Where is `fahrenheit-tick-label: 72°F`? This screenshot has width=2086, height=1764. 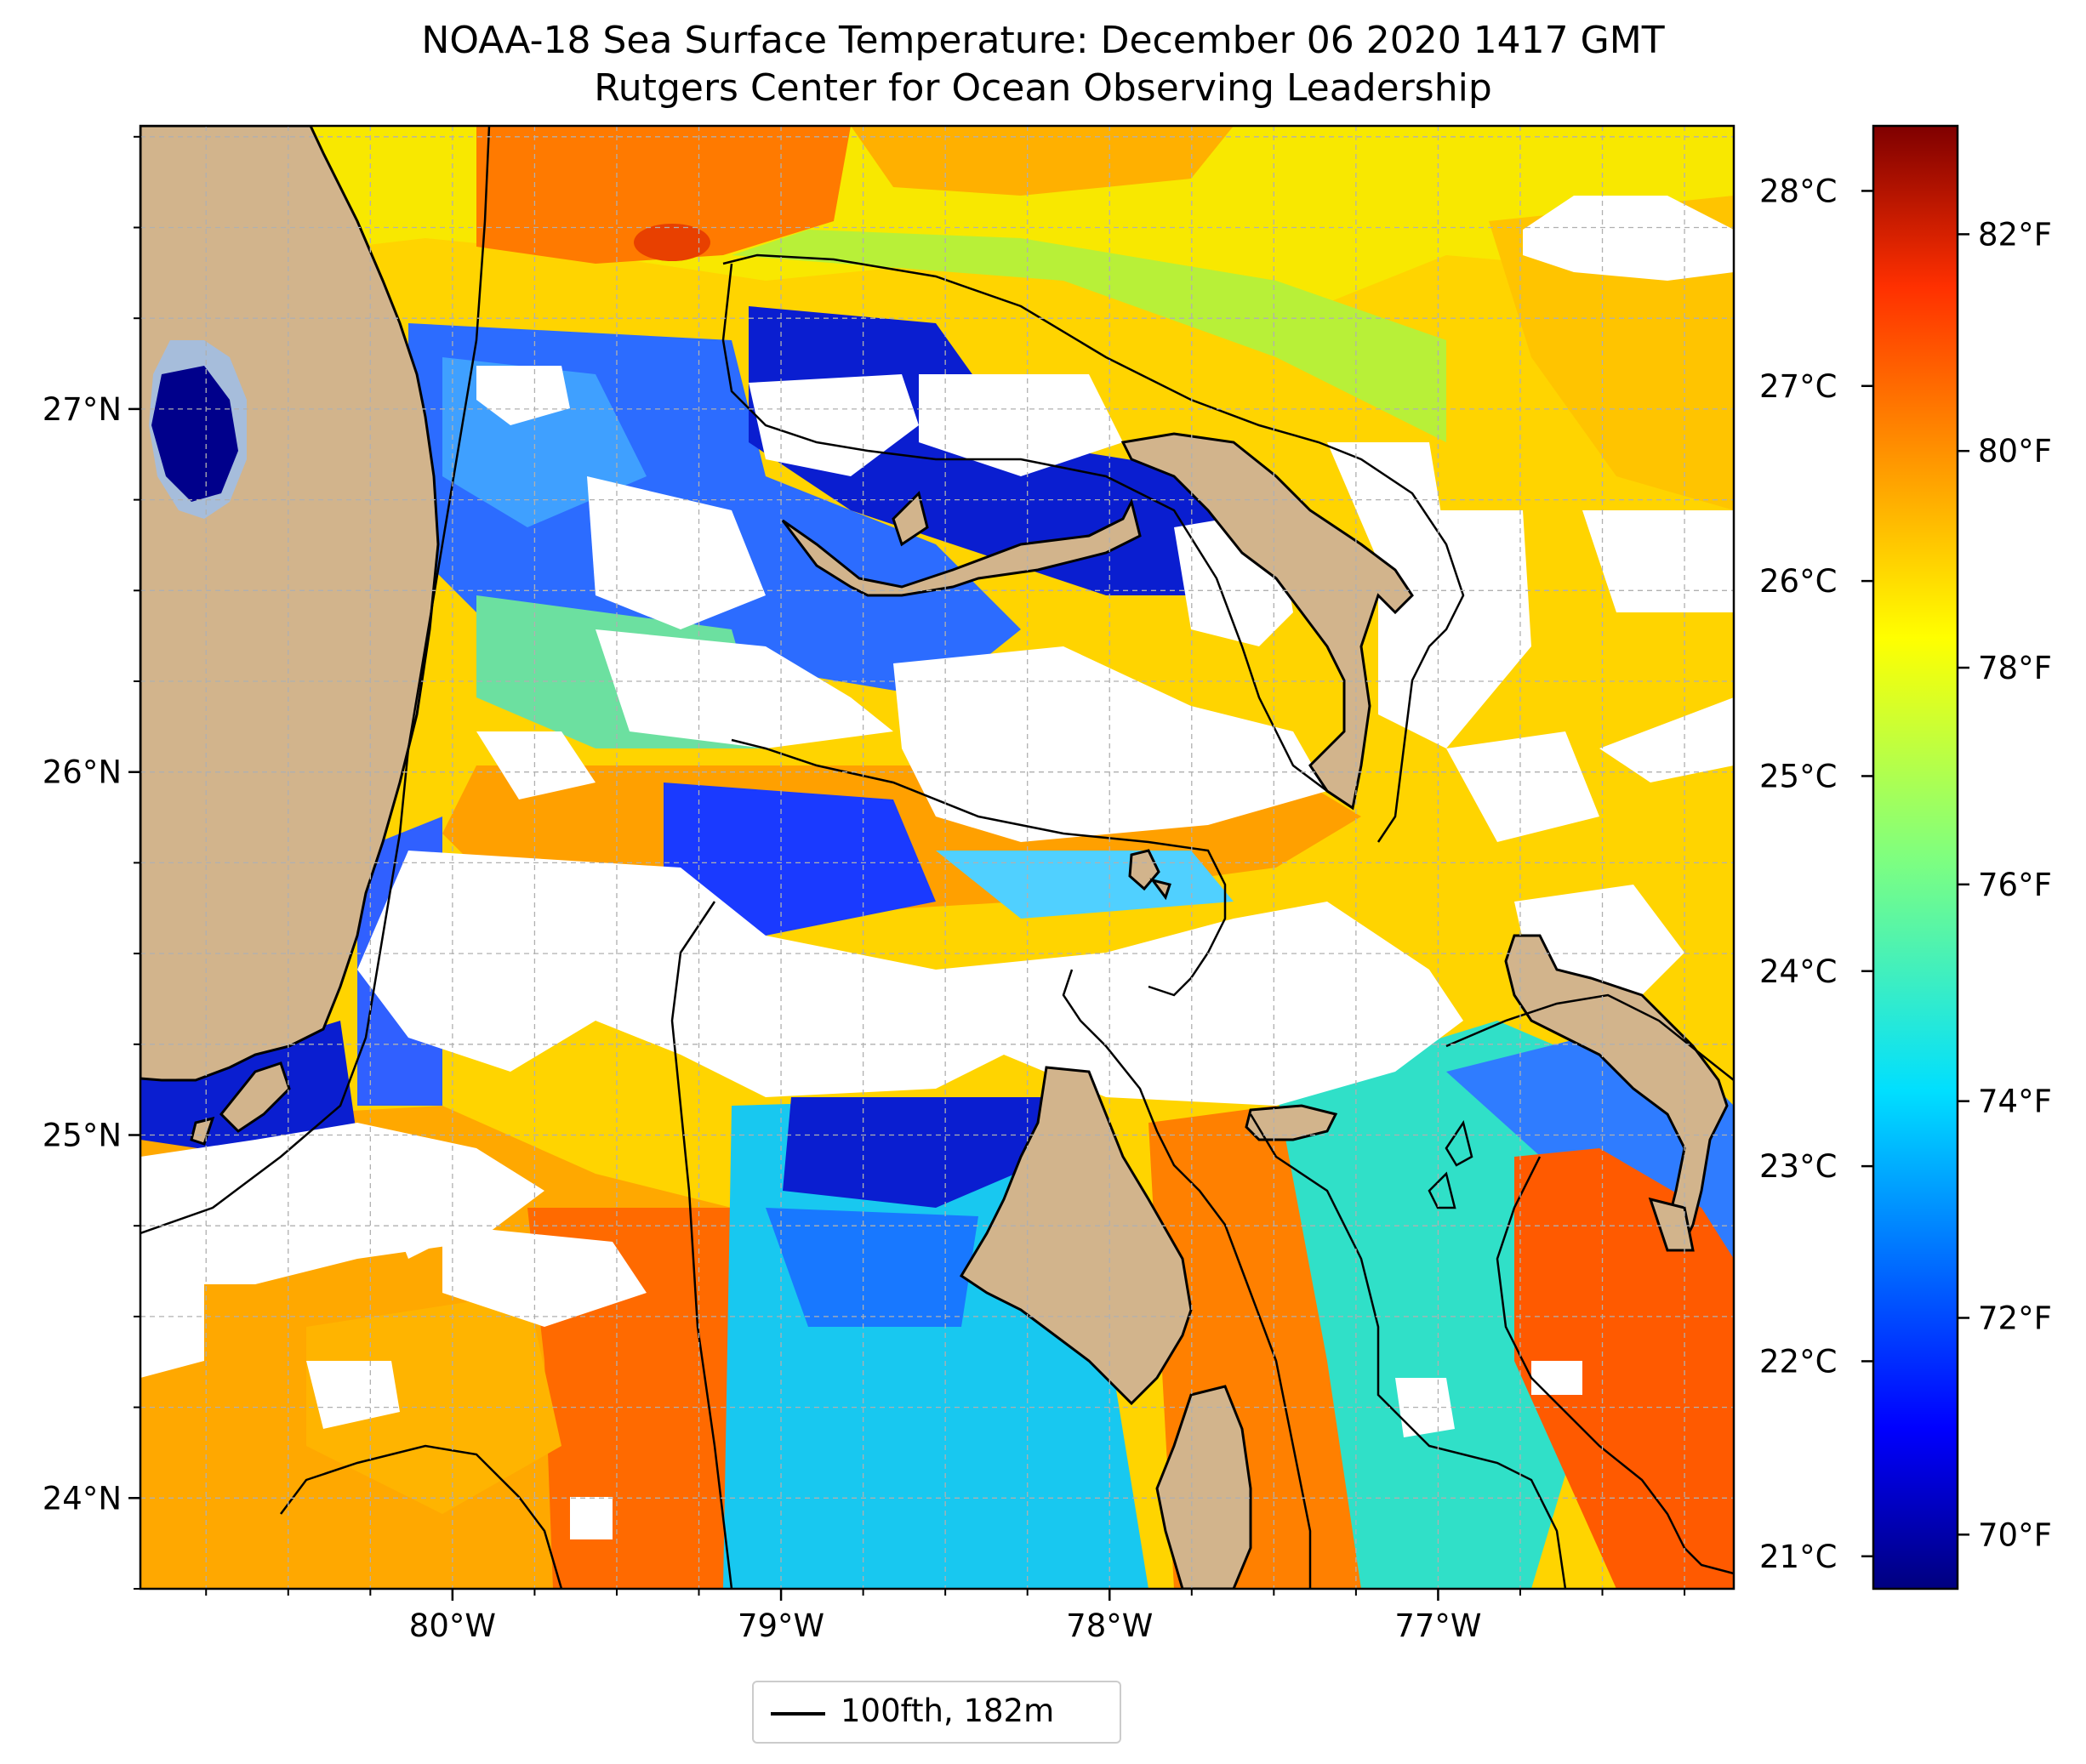 fahrenheit-tick-label: 72°F is located at coordinates (2015, 1318).